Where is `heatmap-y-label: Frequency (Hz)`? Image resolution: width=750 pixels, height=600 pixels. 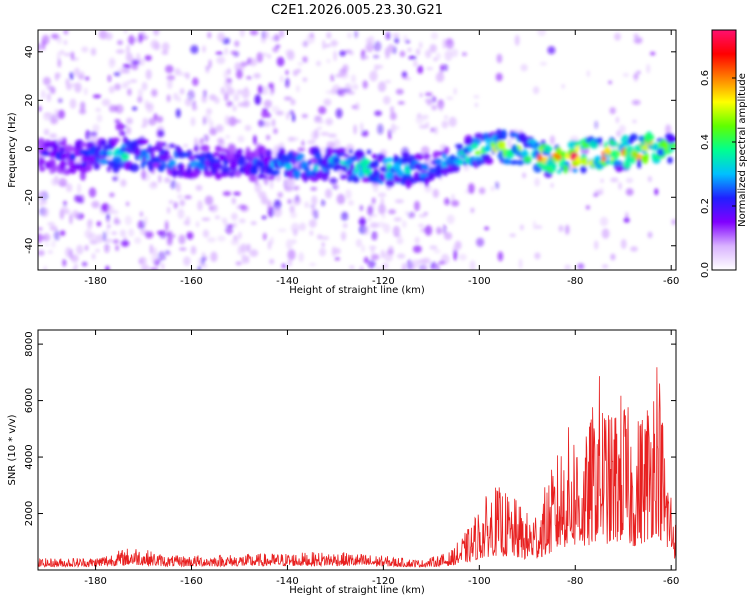
heatmap-y-label: Frequency (Hz) is located at coordinates (12, 150).